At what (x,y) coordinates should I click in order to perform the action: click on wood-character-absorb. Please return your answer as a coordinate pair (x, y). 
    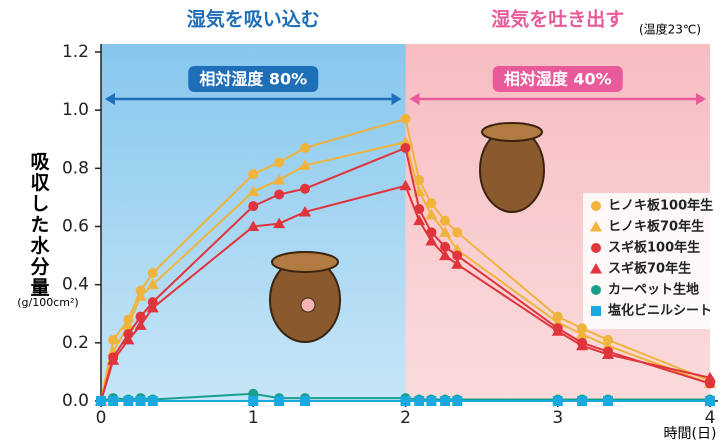
    Looking at the image, I should click on (305, 297).